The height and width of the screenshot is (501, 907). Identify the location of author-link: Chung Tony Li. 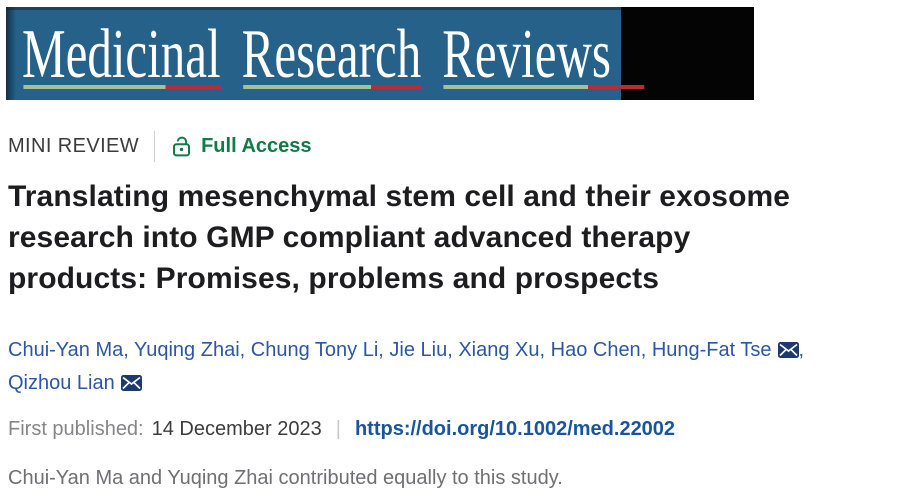
(314, 350).